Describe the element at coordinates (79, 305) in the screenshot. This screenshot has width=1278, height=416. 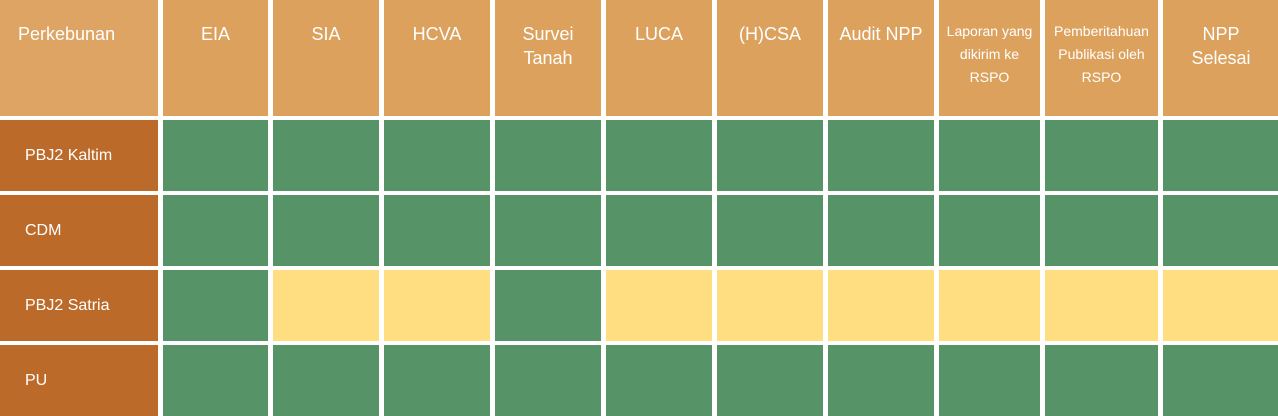
I see `row-label: PBJ2 Satria` at that location.